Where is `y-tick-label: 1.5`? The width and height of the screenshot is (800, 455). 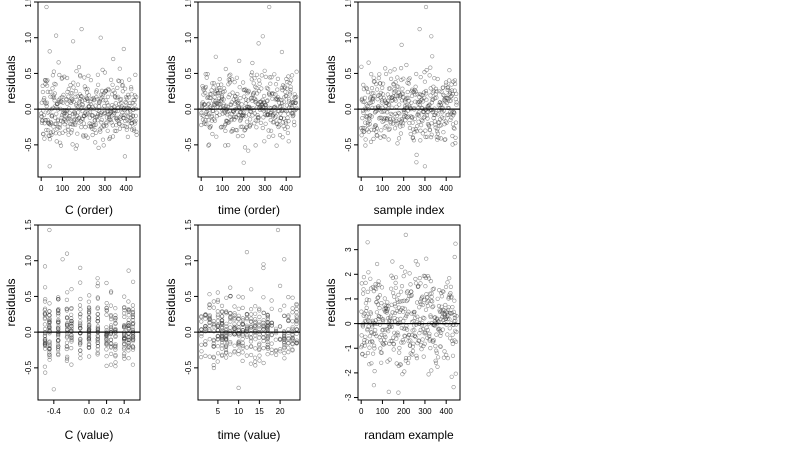 y-tick-label: 1.5 is located at coordinates (28, 225).